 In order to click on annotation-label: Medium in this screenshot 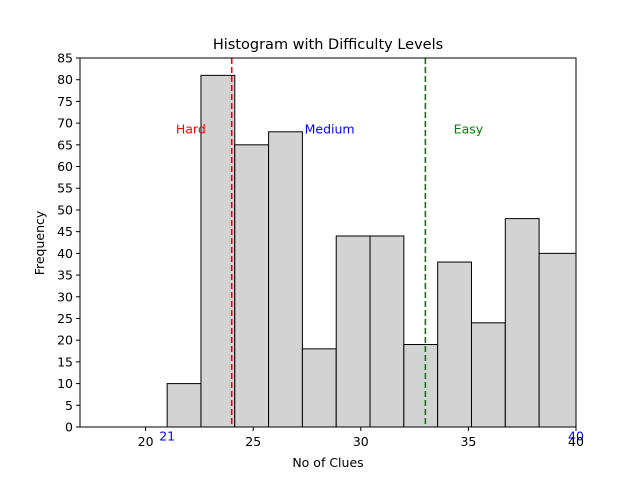, I will do `click(330, 129)`.